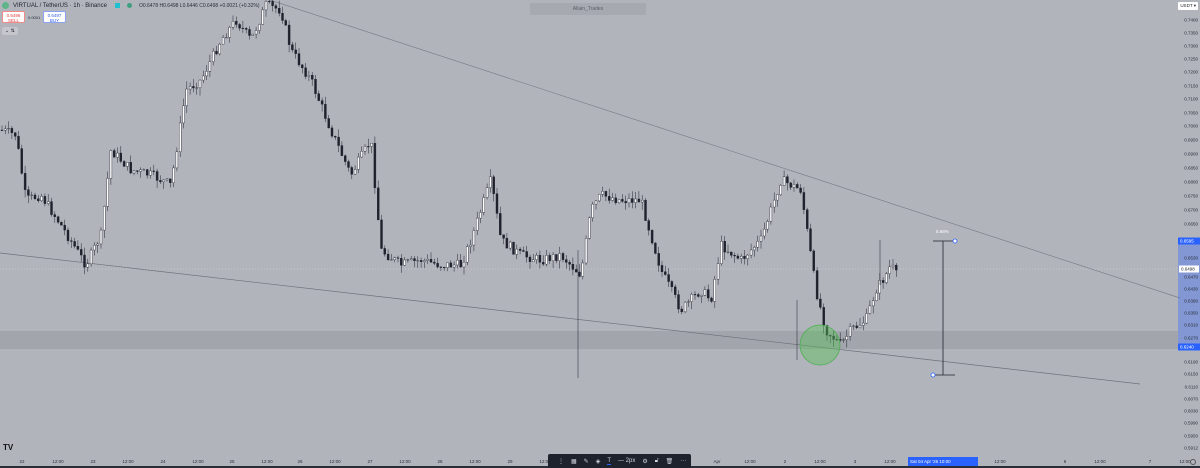  I want to click on coin-logo-icon, so click(5, 5).